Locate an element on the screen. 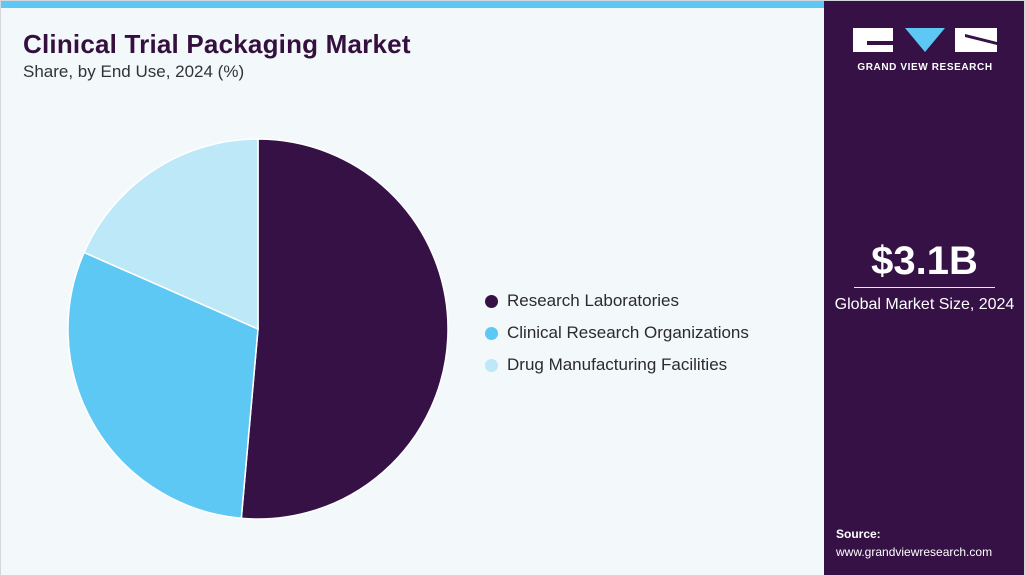  brand-logo: GRAND VIEW RESEARCH is located at coordinates (925, 50).